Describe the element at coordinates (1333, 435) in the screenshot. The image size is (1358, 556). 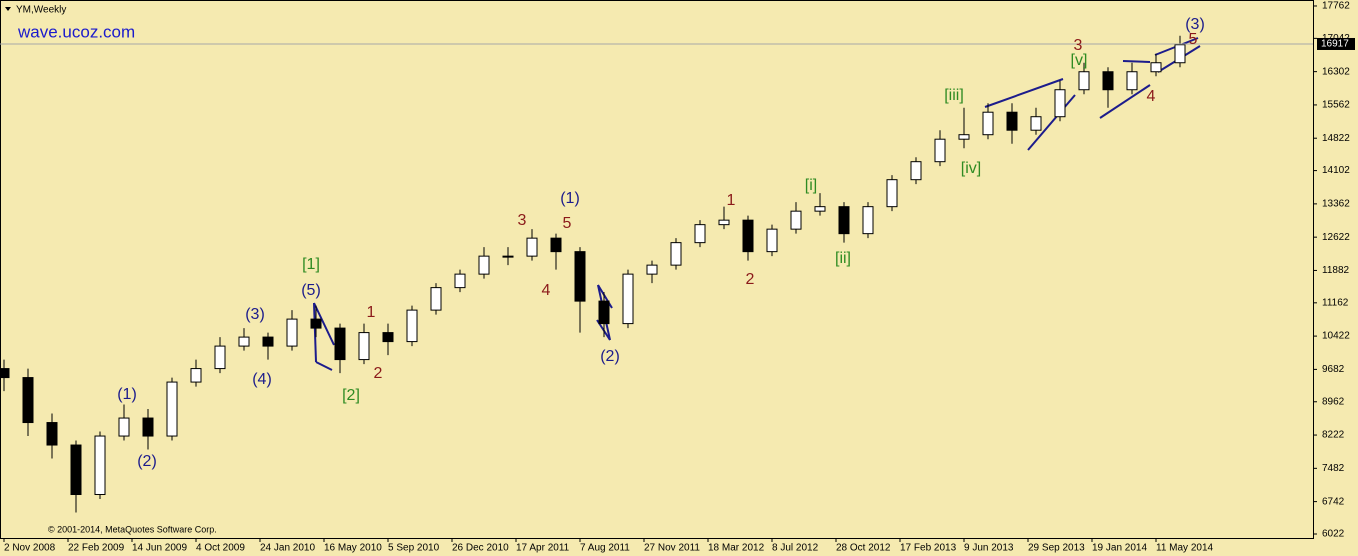
I see `y-tick-label: 8222` at that location.